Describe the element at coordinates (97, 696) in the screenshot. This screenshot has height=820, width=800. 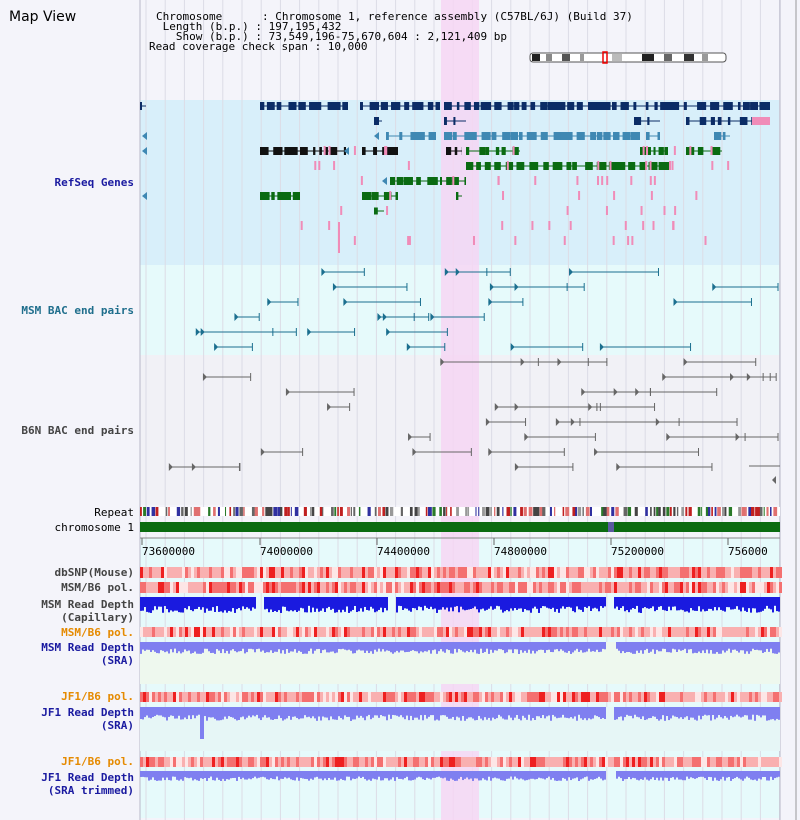
I see `track-label-jf1-b6-pol-1: JF1/B6 pol.` at that location.